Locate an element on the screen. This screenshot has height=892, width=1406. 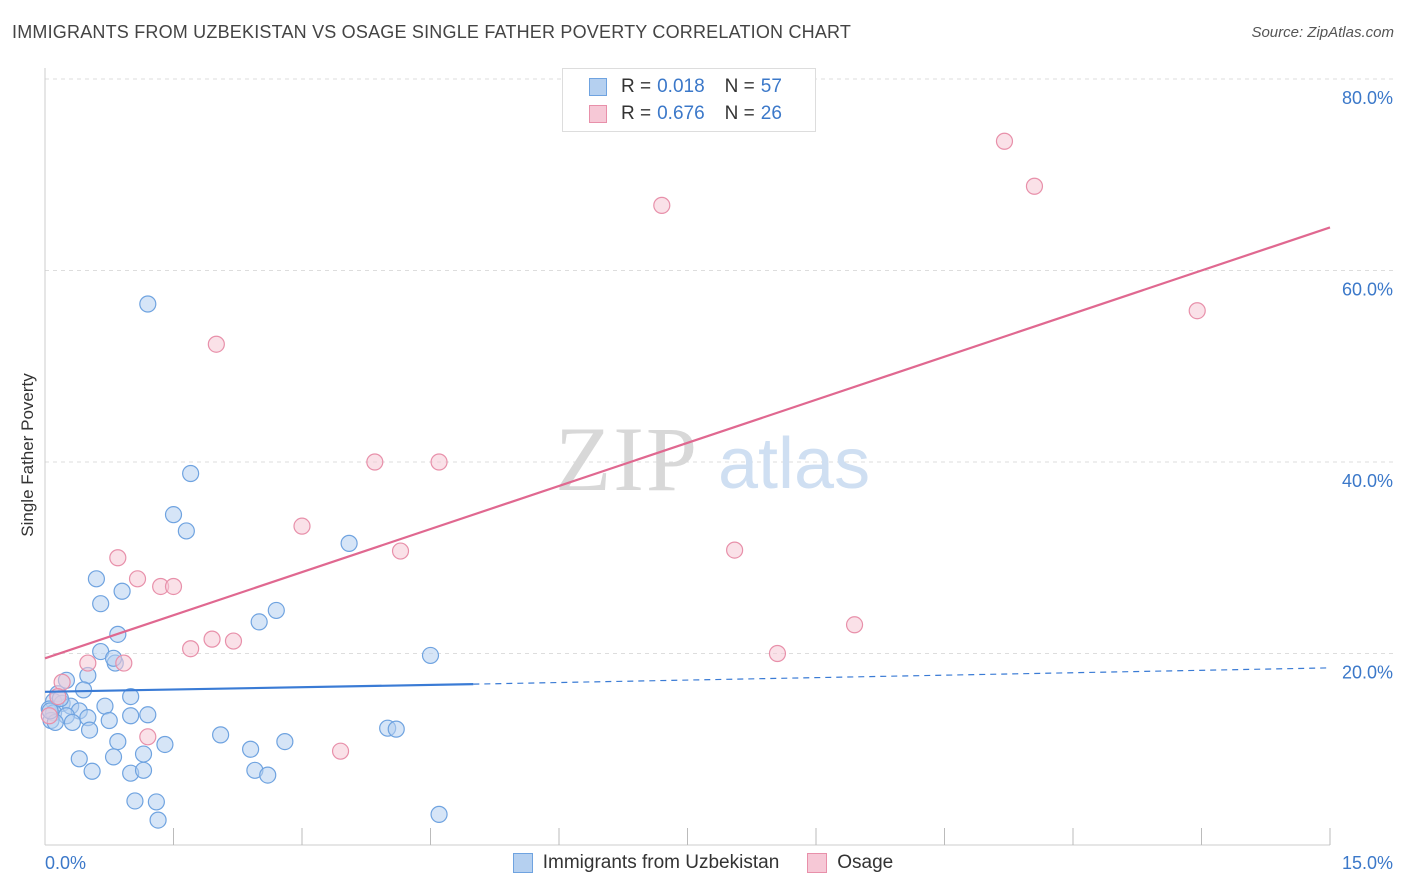
watermark-zip: ZIP is located at coordinates (627, 459).